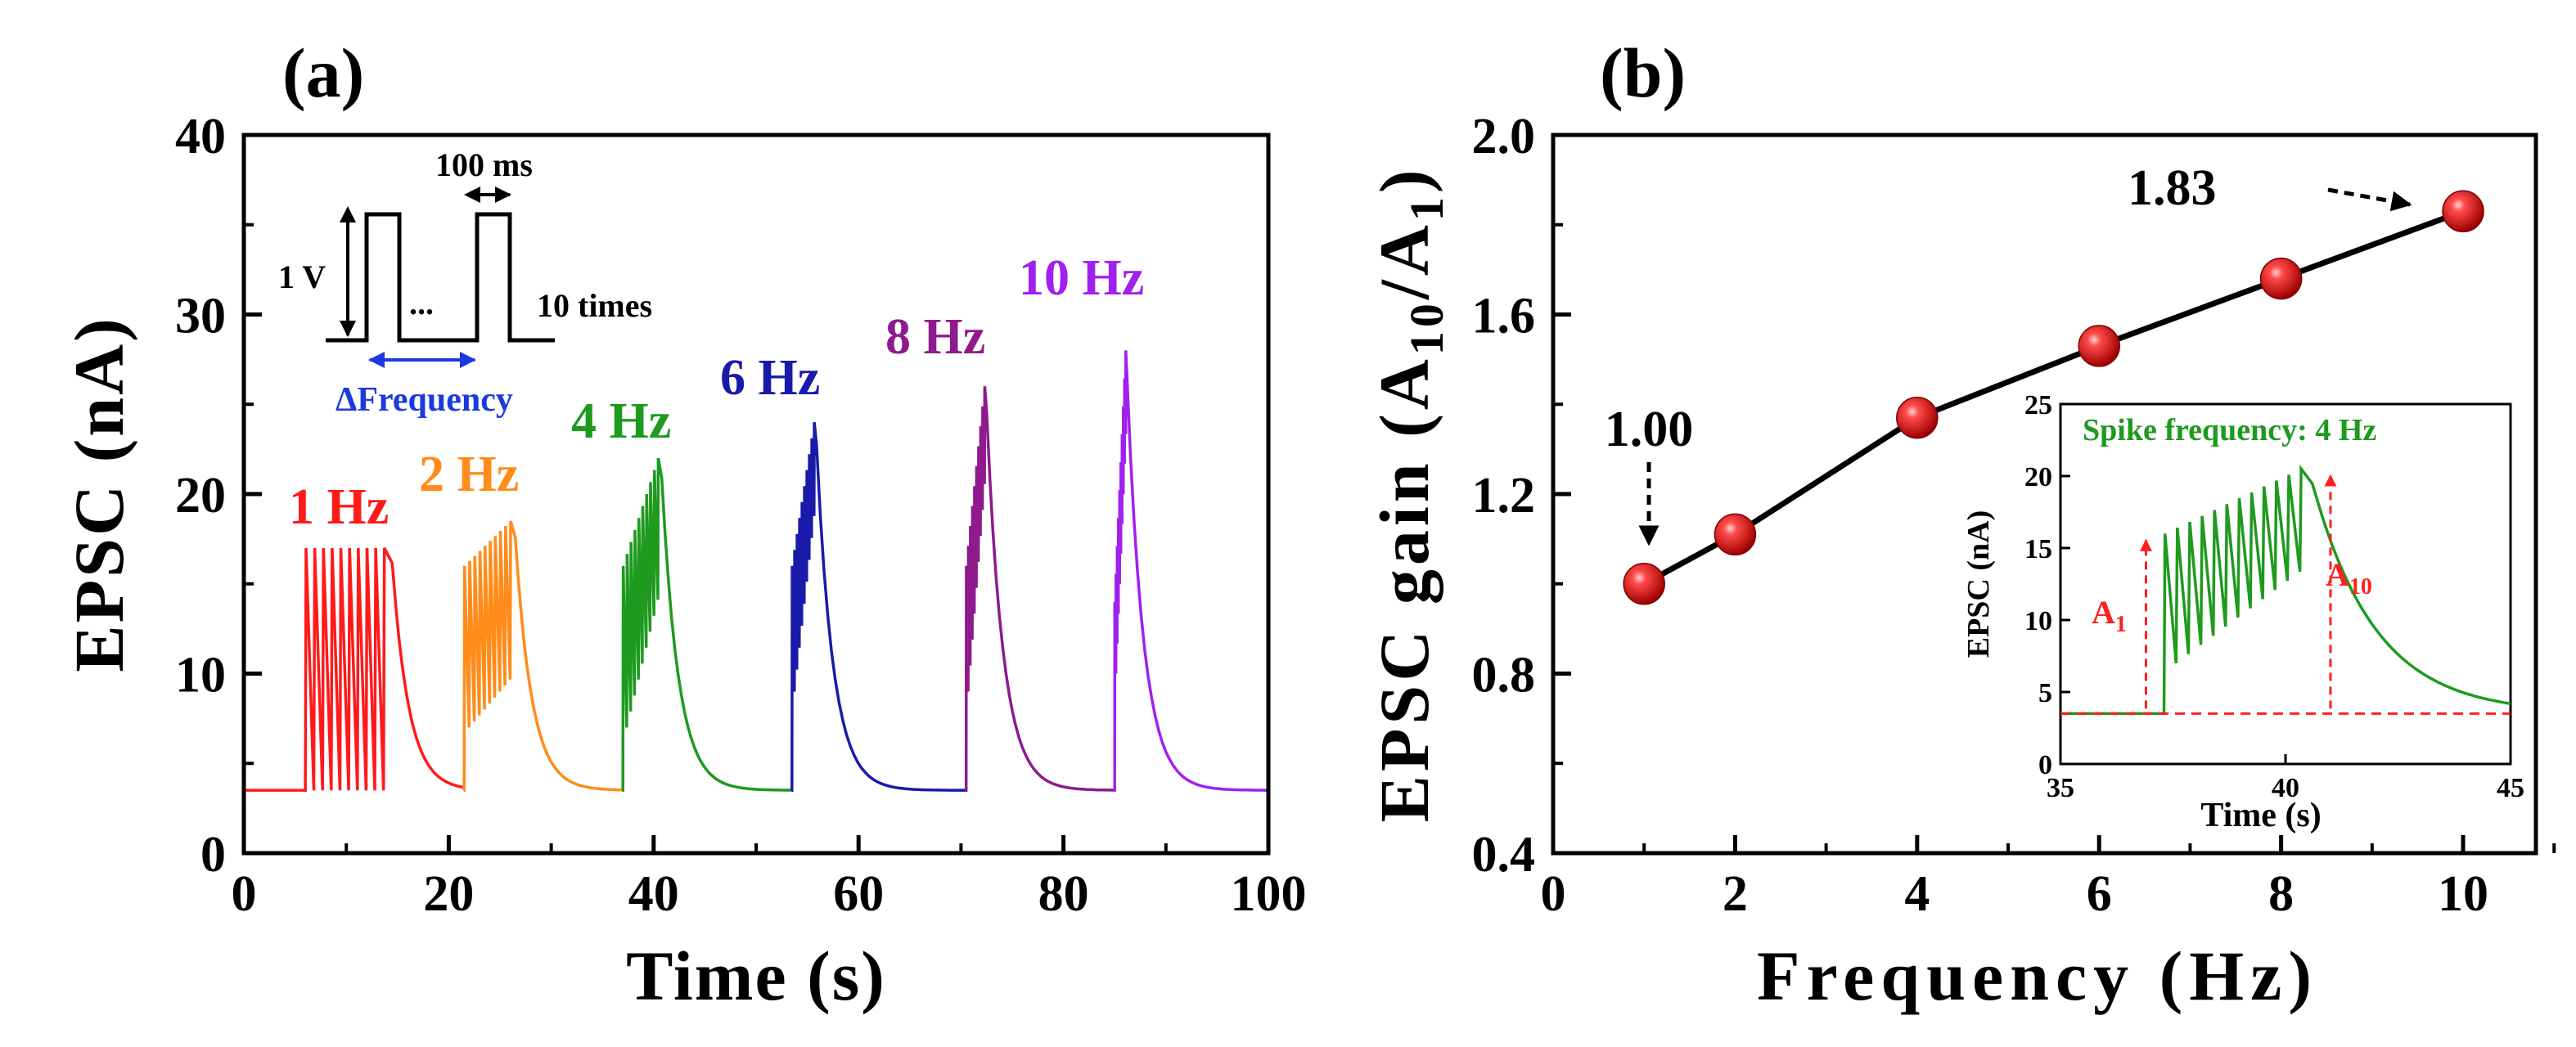 The image size is (2576, 1047). What do you see at coordinates (2038, 621) in the screenshot?
I see `inset-y-tick-label: 10` at bounding box center [2038, 621].